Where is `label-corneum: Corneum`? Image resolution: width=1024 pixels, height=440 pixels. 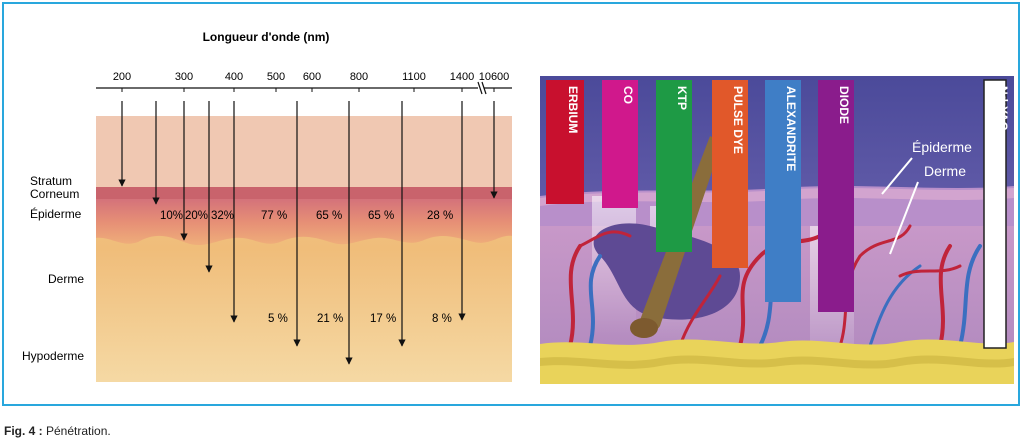 label-corneum: Corneum is located at coordinates (54, 194).